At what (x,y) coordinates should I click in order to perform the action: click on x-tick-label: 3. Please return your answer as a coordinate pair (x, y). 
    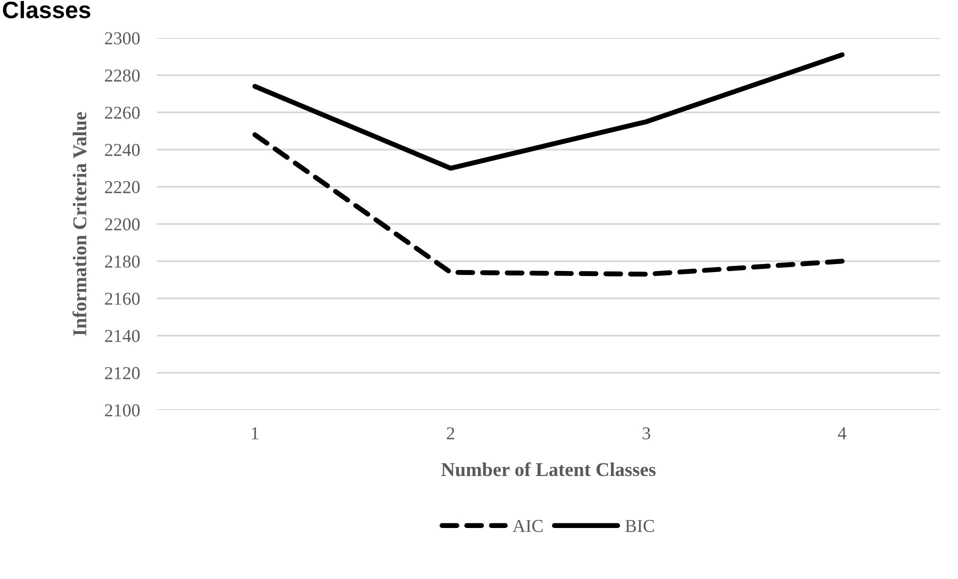
    Looking at the image, I should click on (646, 433).